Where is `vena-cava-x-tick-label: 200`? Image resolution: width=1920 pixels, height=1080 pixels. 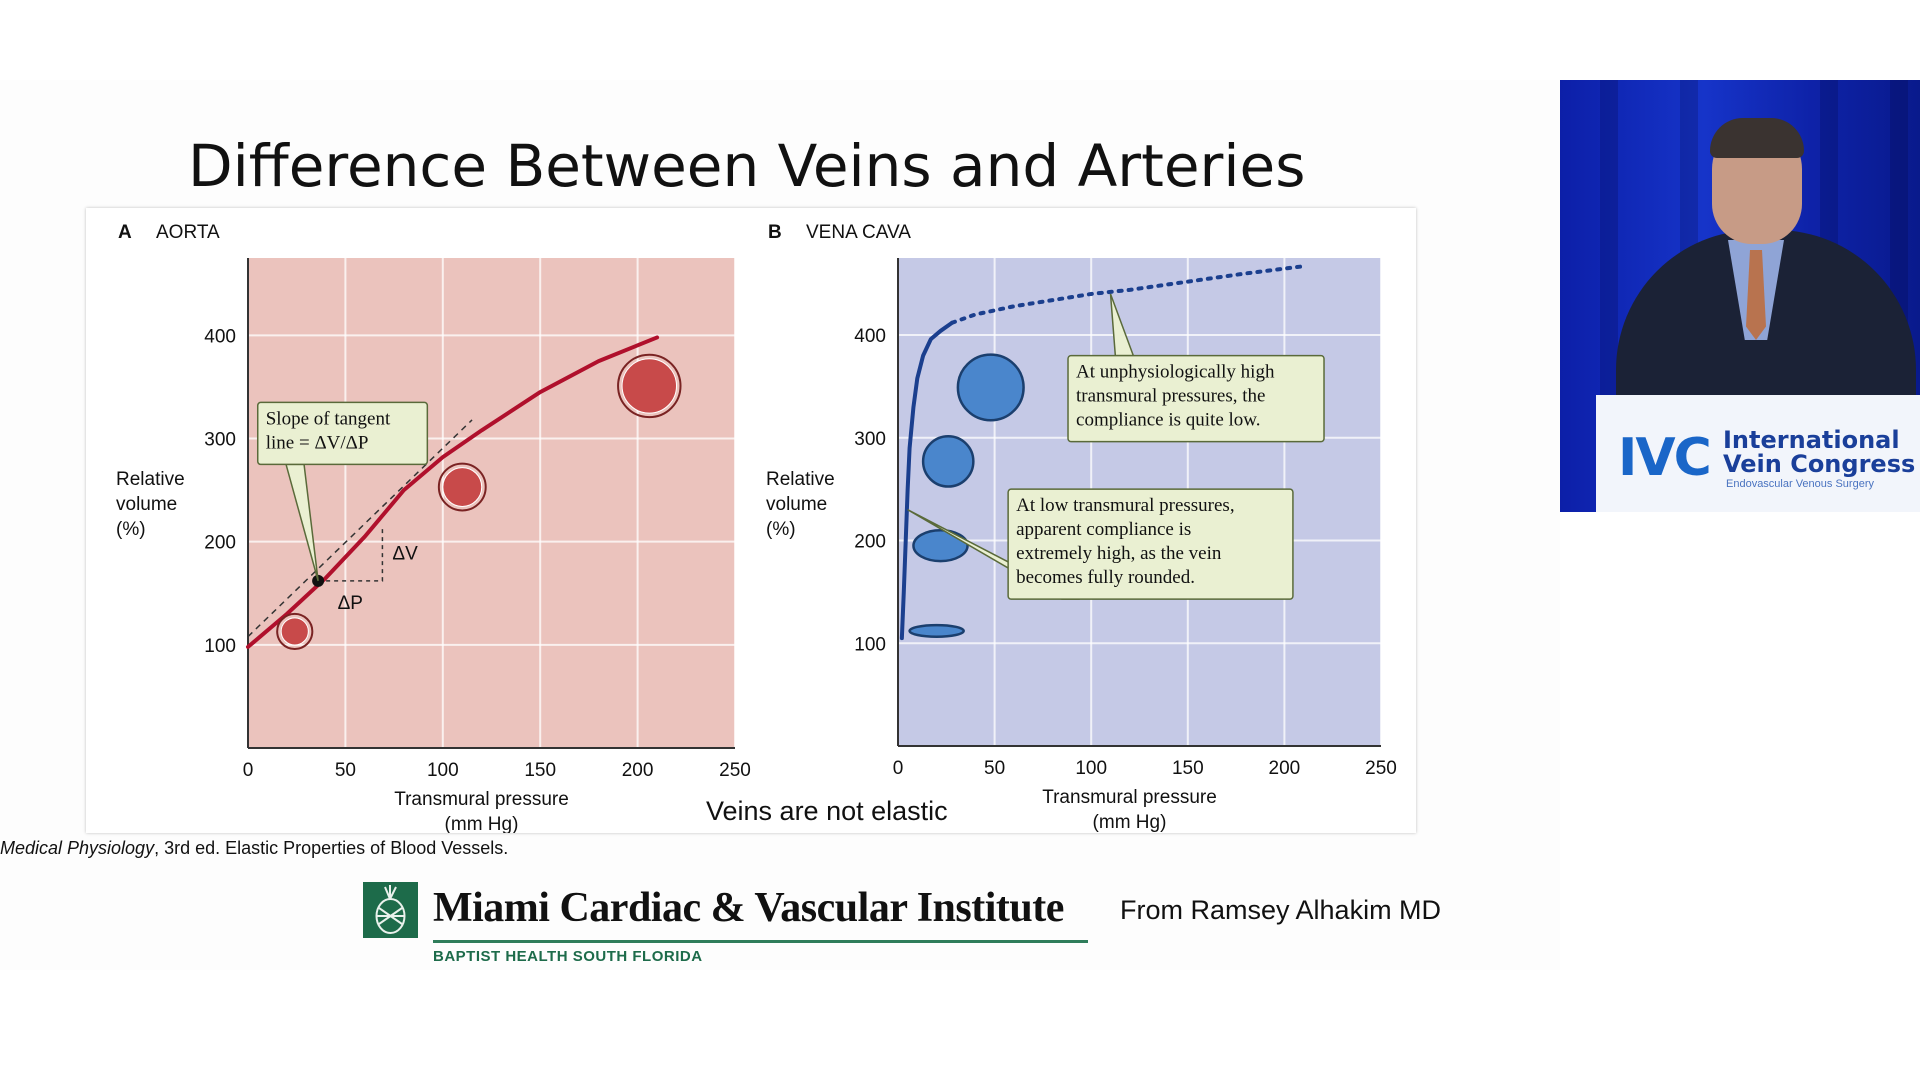 vena-cava-x-tick-label: 200 is located at coordinates (1285, 768).